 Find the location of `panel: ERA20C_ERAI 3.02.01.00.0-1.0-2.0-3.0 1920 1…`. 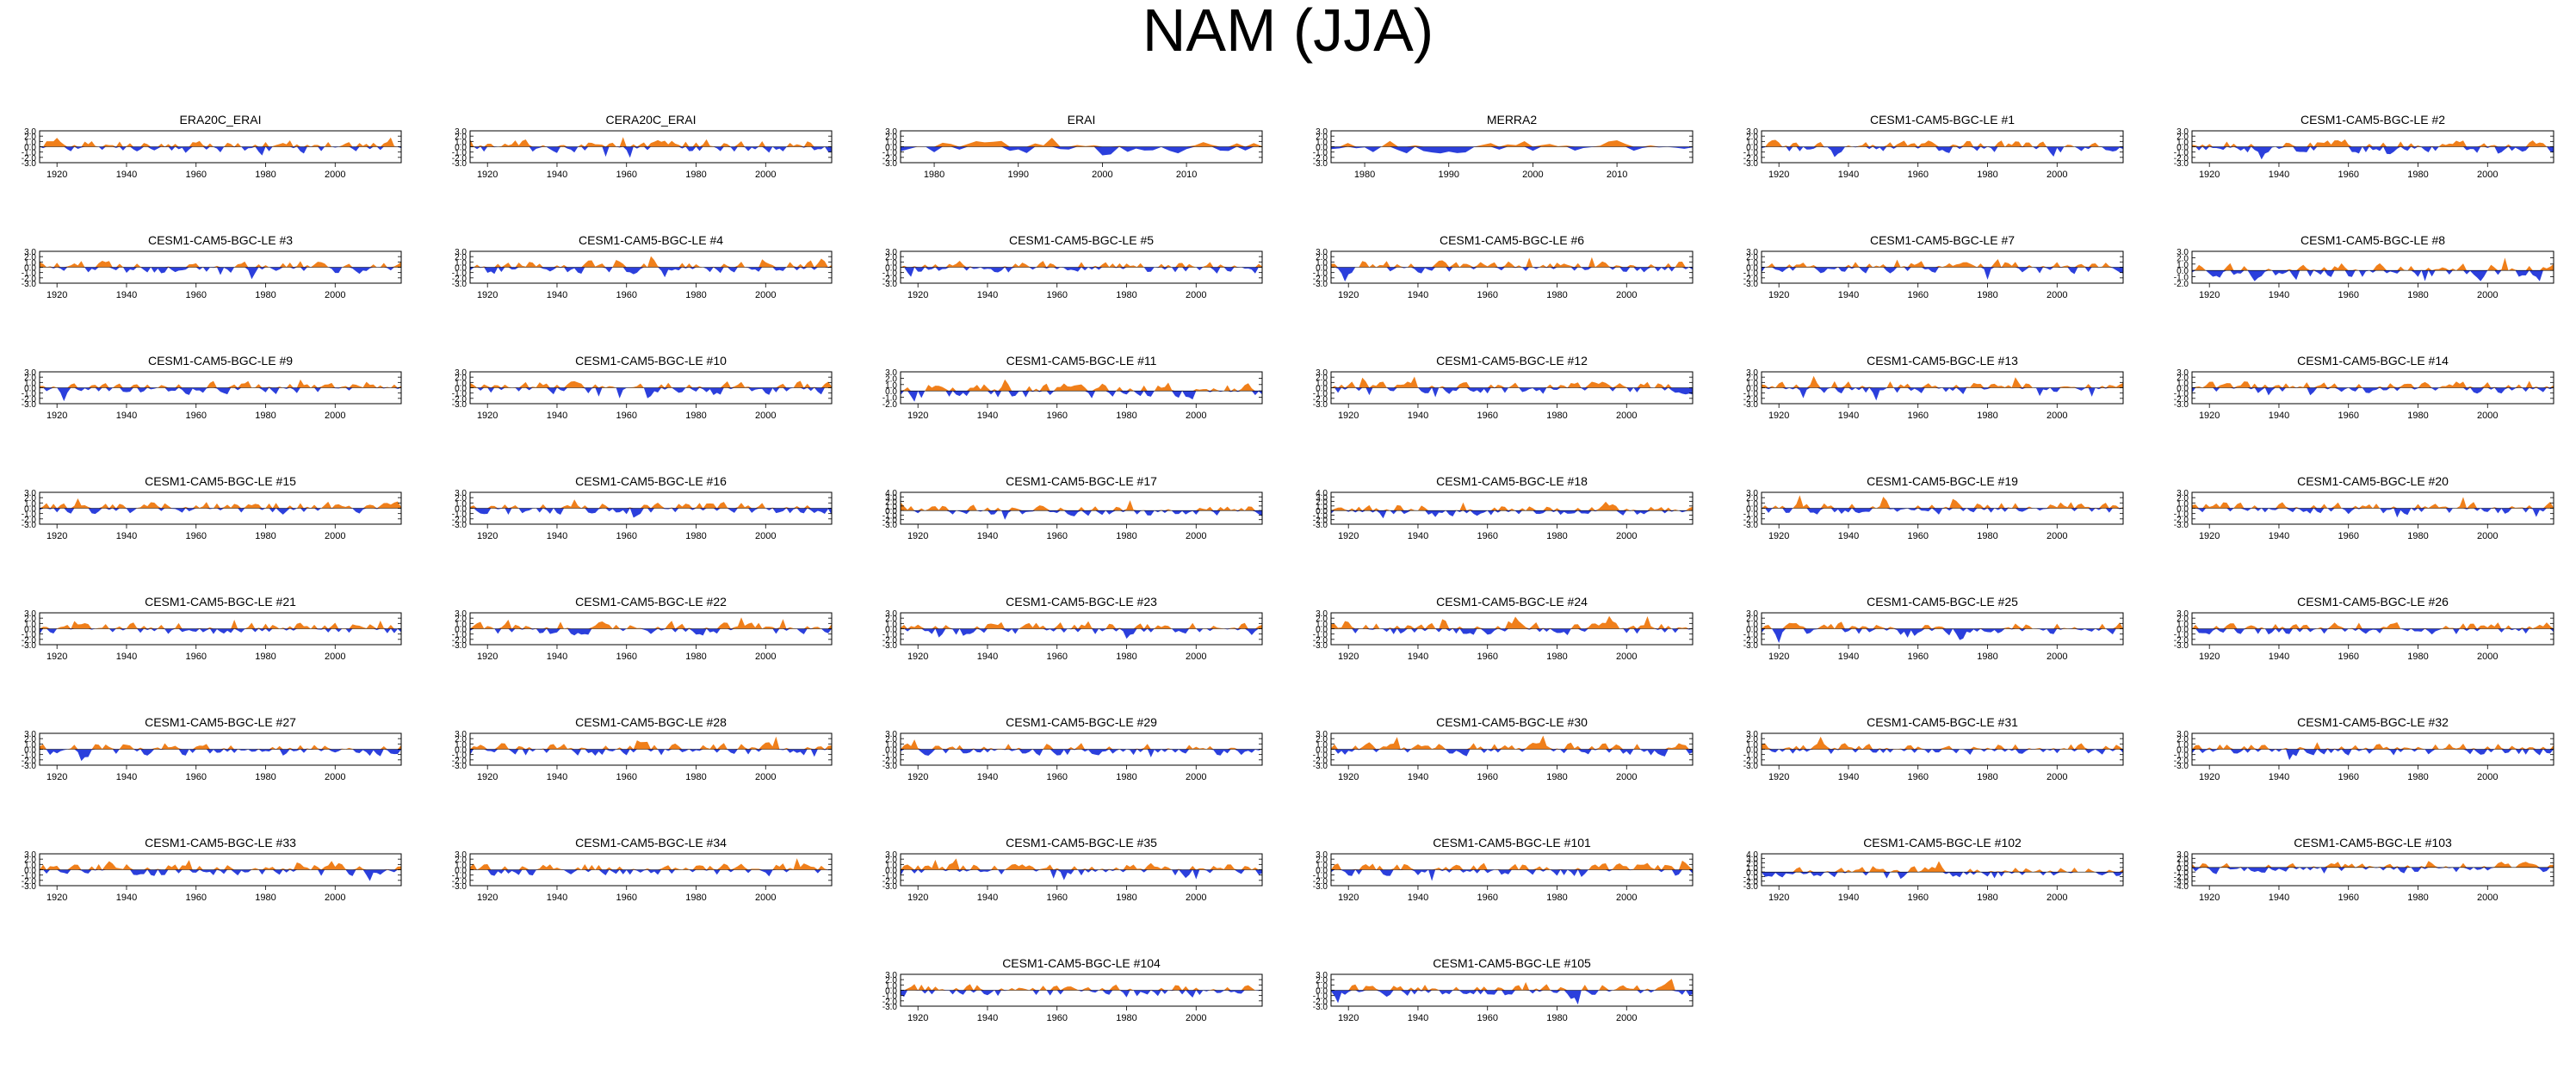

panel: ERA20C_ERAI 3.02.01.00.0-1.0-2.0-3.0 1920 1… is located at coordinates (212, 147).